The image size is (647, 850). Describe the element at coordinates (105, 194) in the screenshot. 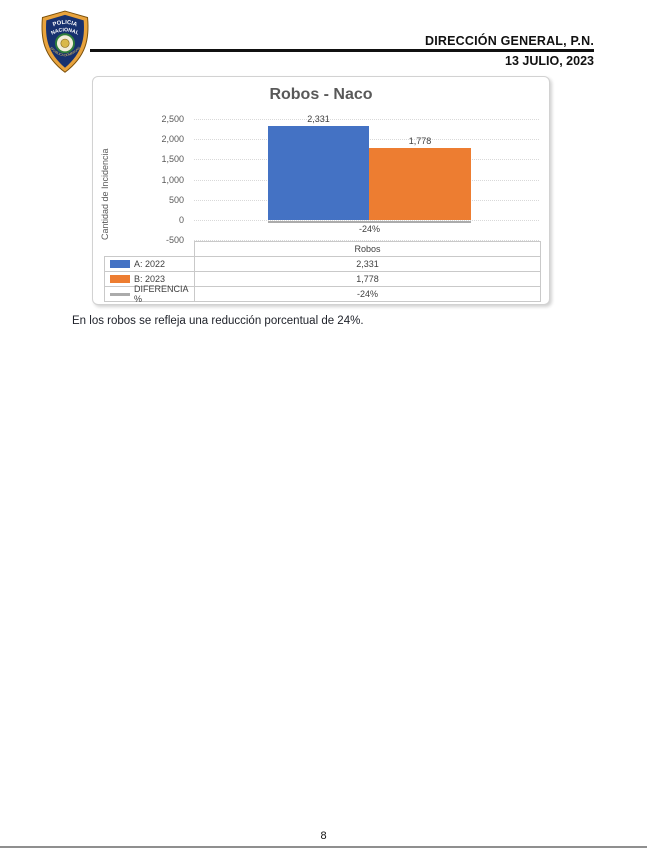

I see `y-axis-title: Cantidad de Incidencia` at that location.